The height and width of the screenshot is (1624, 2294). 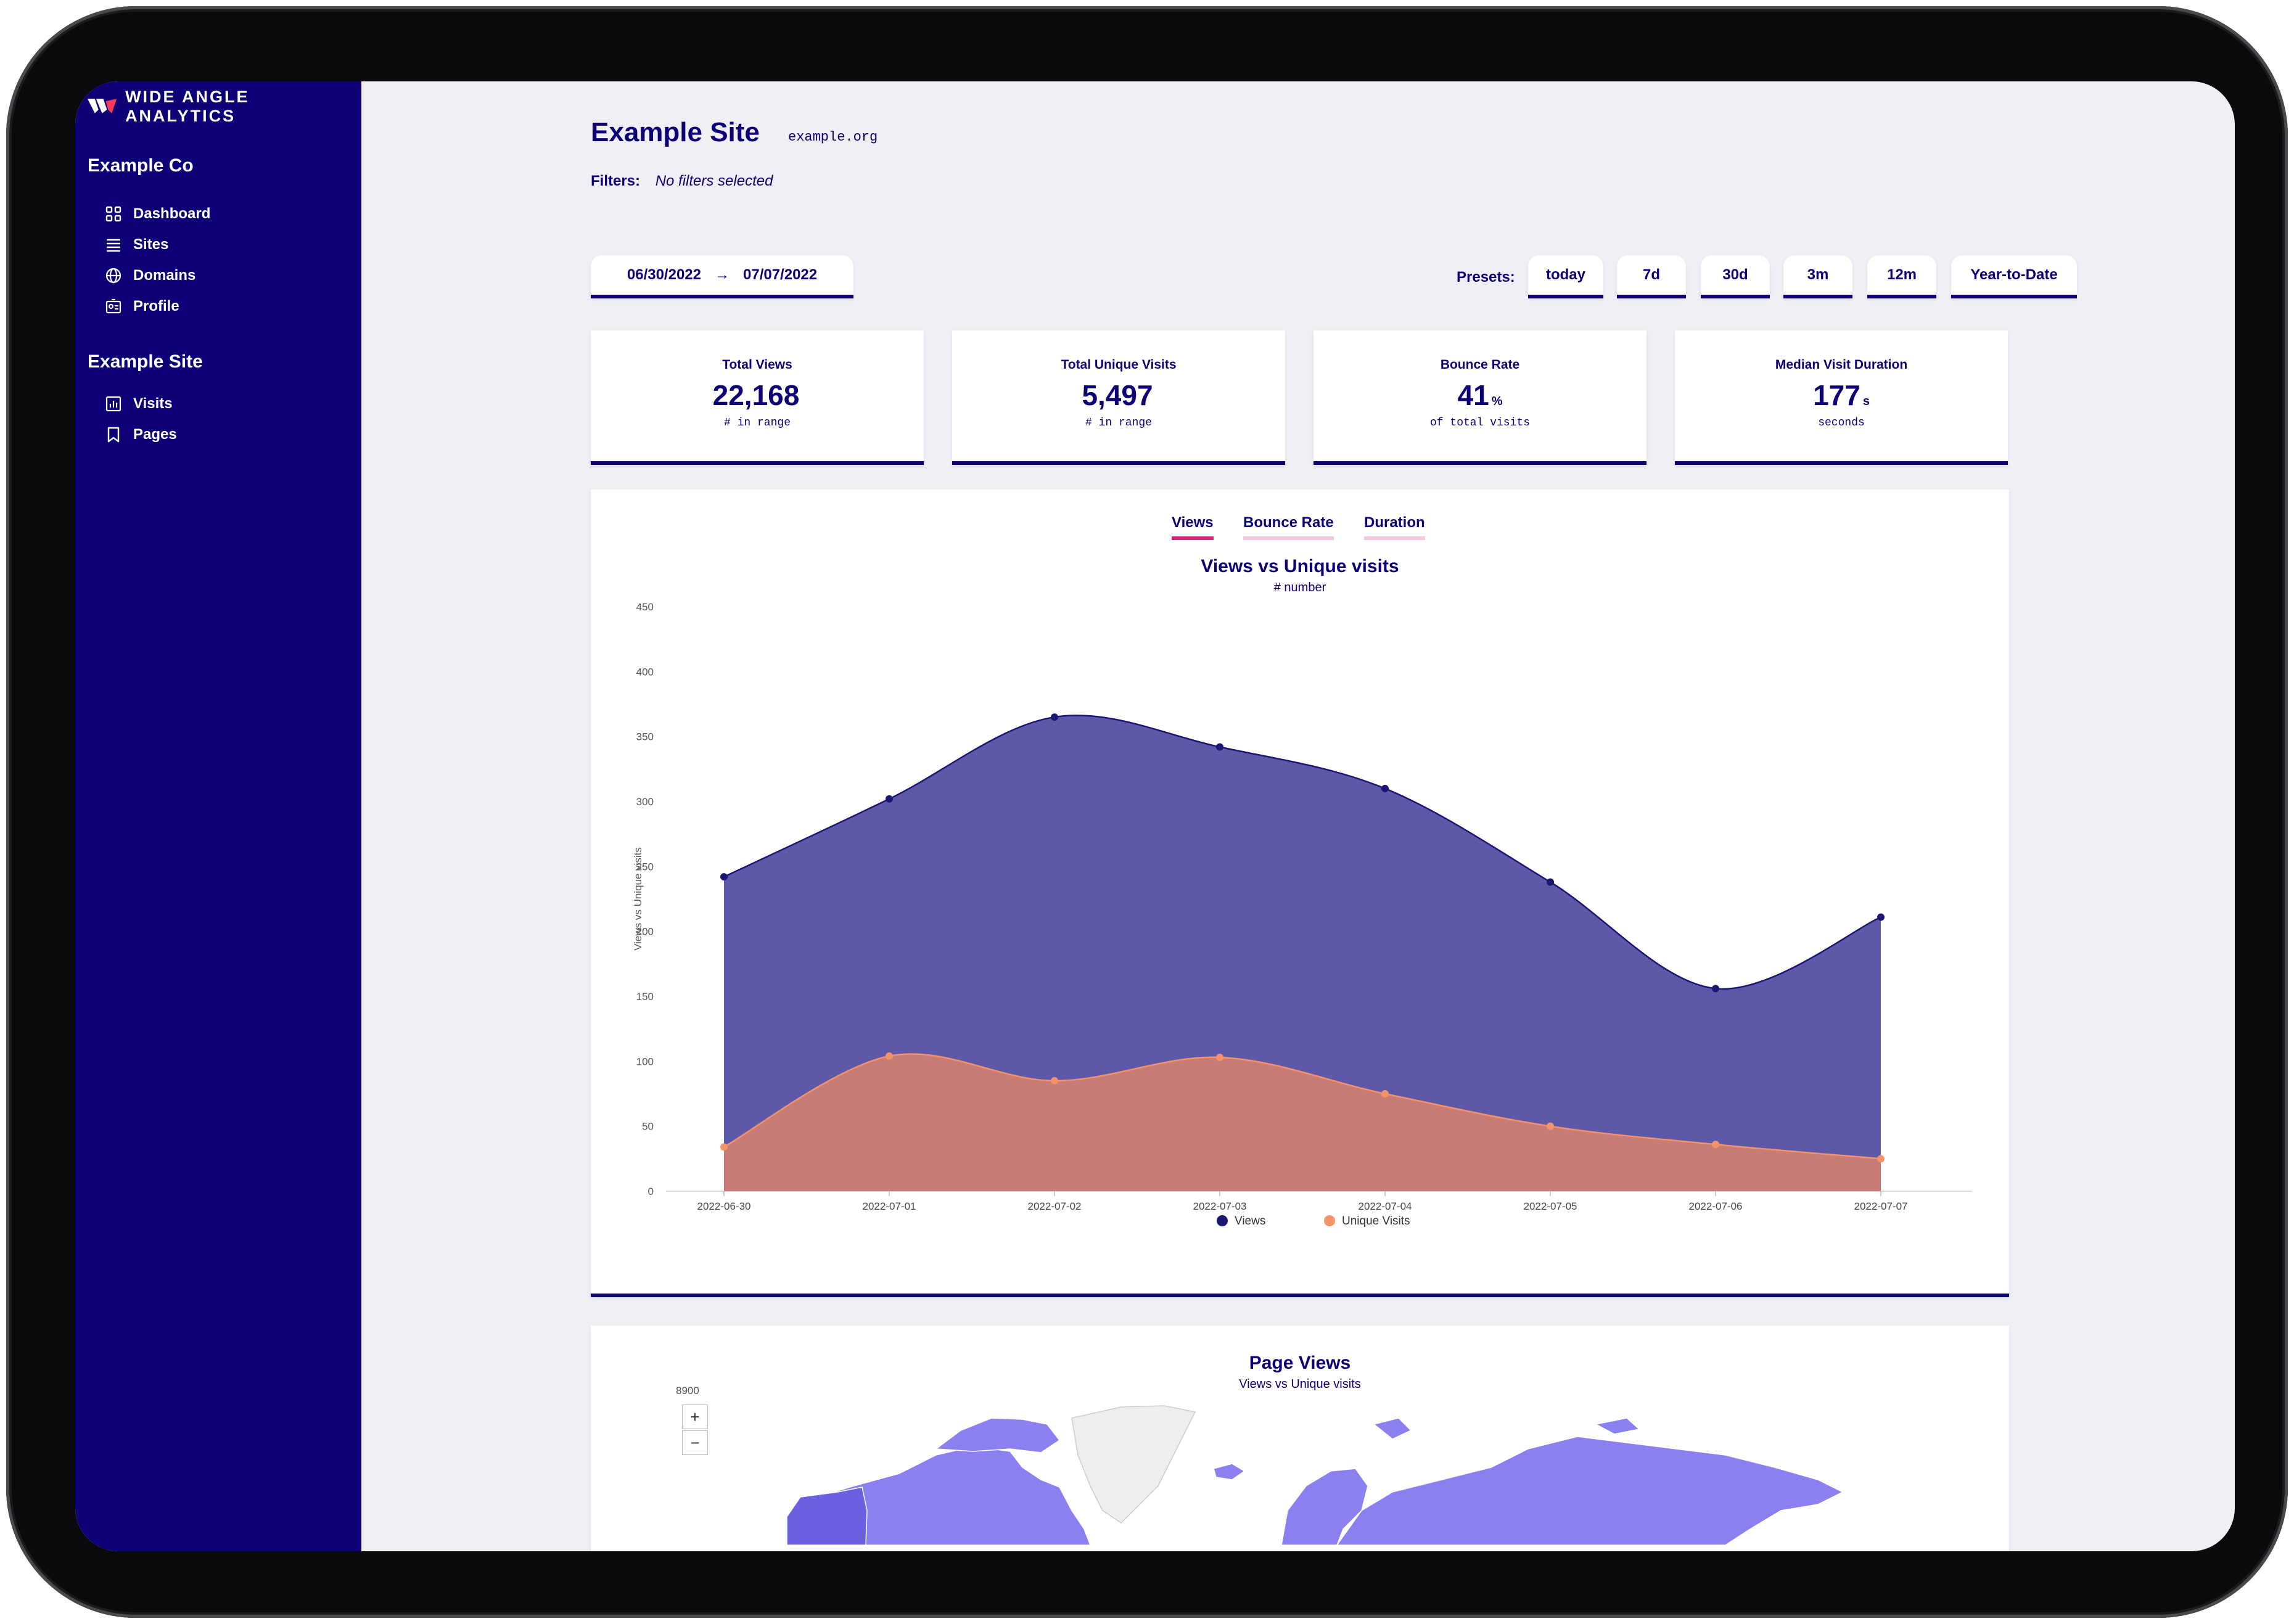 What do you see at coordinates (1250, 1221) in the screenshot?
I see `legend-label-views: Views` at bounding box center [1250, 1221].